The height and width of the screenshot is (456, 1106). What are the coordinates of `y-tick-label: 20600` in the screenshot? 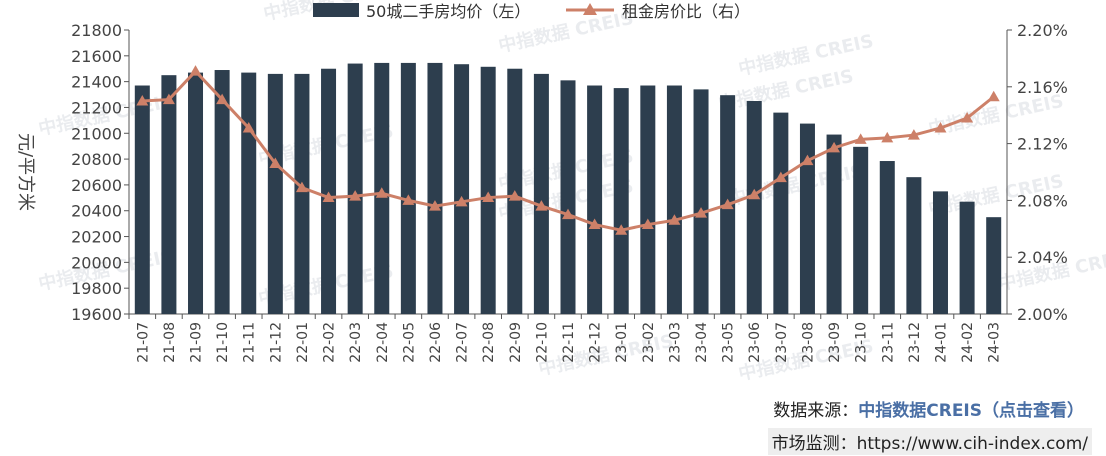 It's located at (96, 185).